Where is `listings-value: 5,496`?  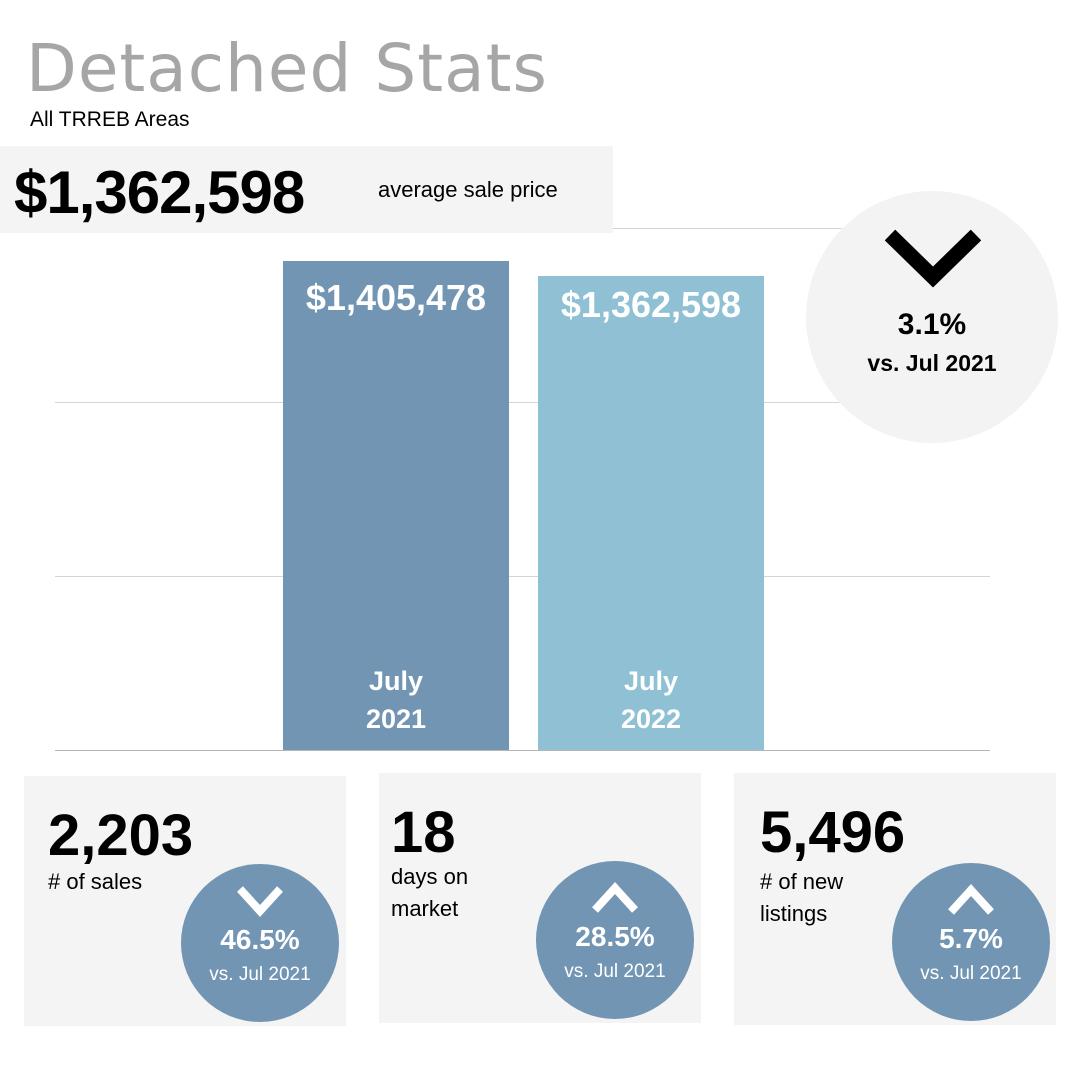 listings-value: 5,496 is located at coordinates (833, 832).